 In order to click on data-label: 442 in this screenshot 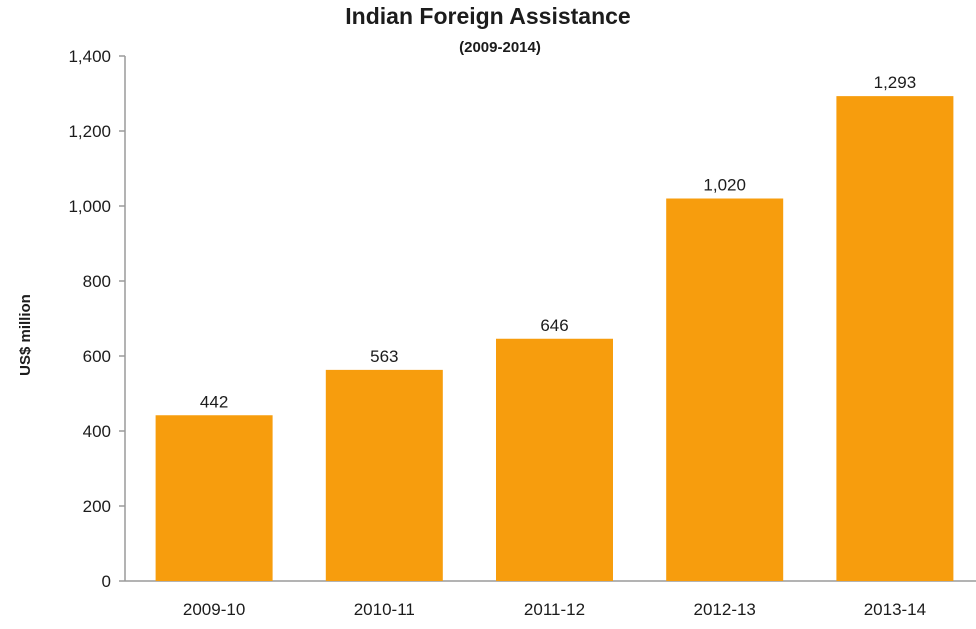, I will do `click(214, 401)`.